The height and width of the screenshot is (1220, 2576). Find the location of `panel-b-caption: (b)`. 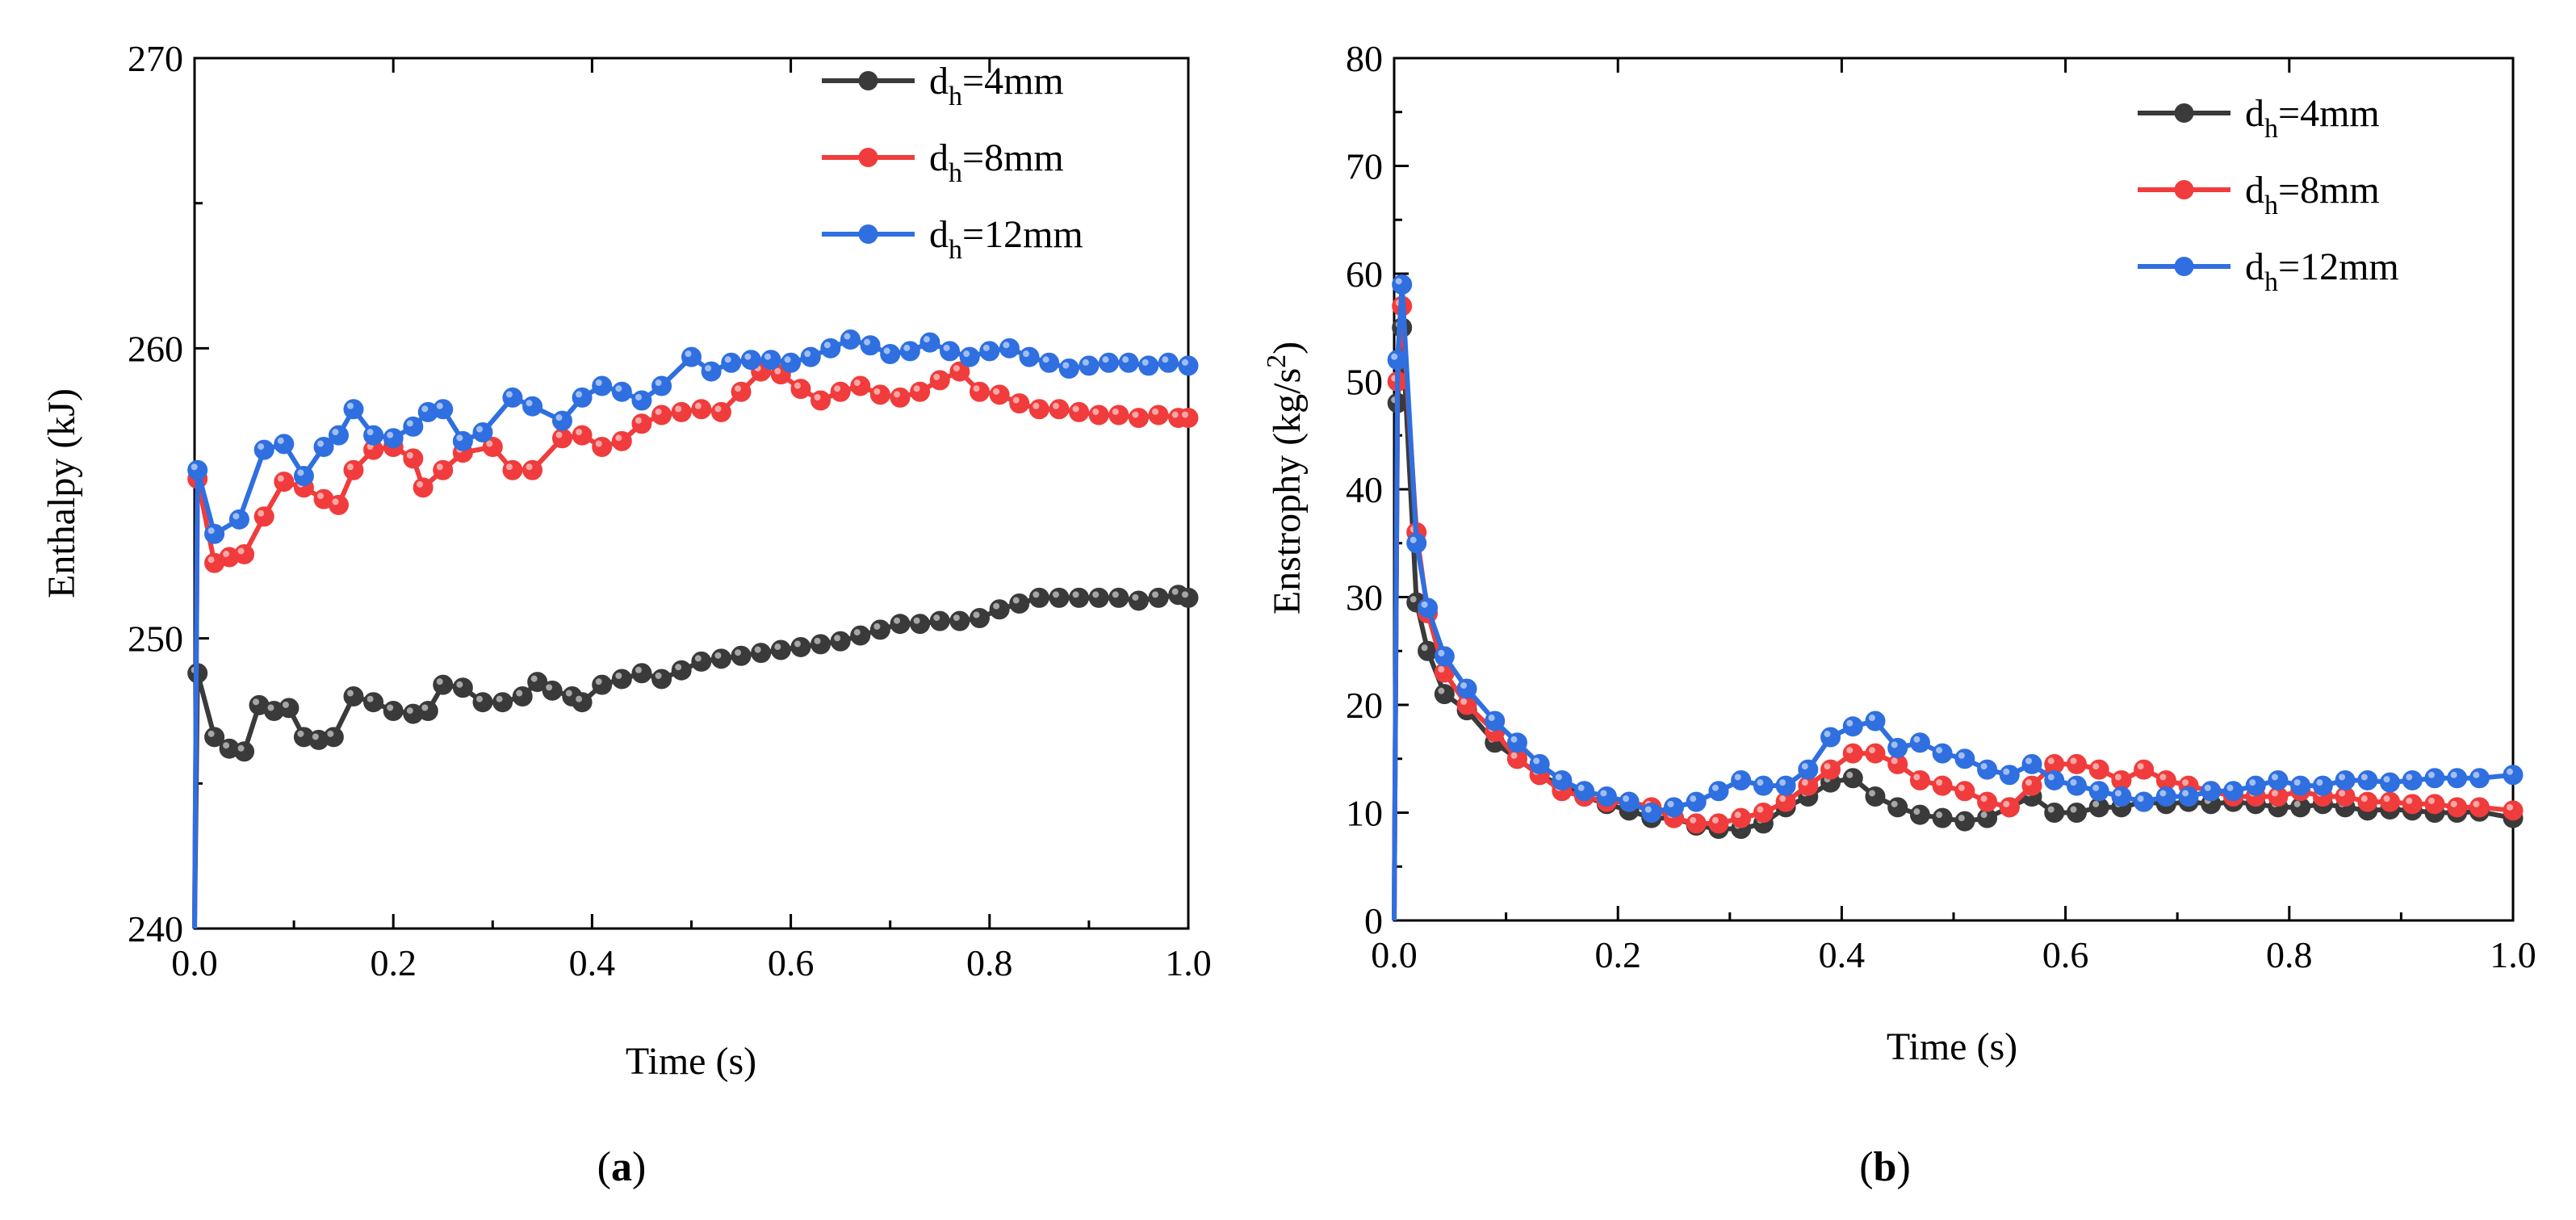

panel-b-caption: (b) is located at coordinates (1885, 1167).